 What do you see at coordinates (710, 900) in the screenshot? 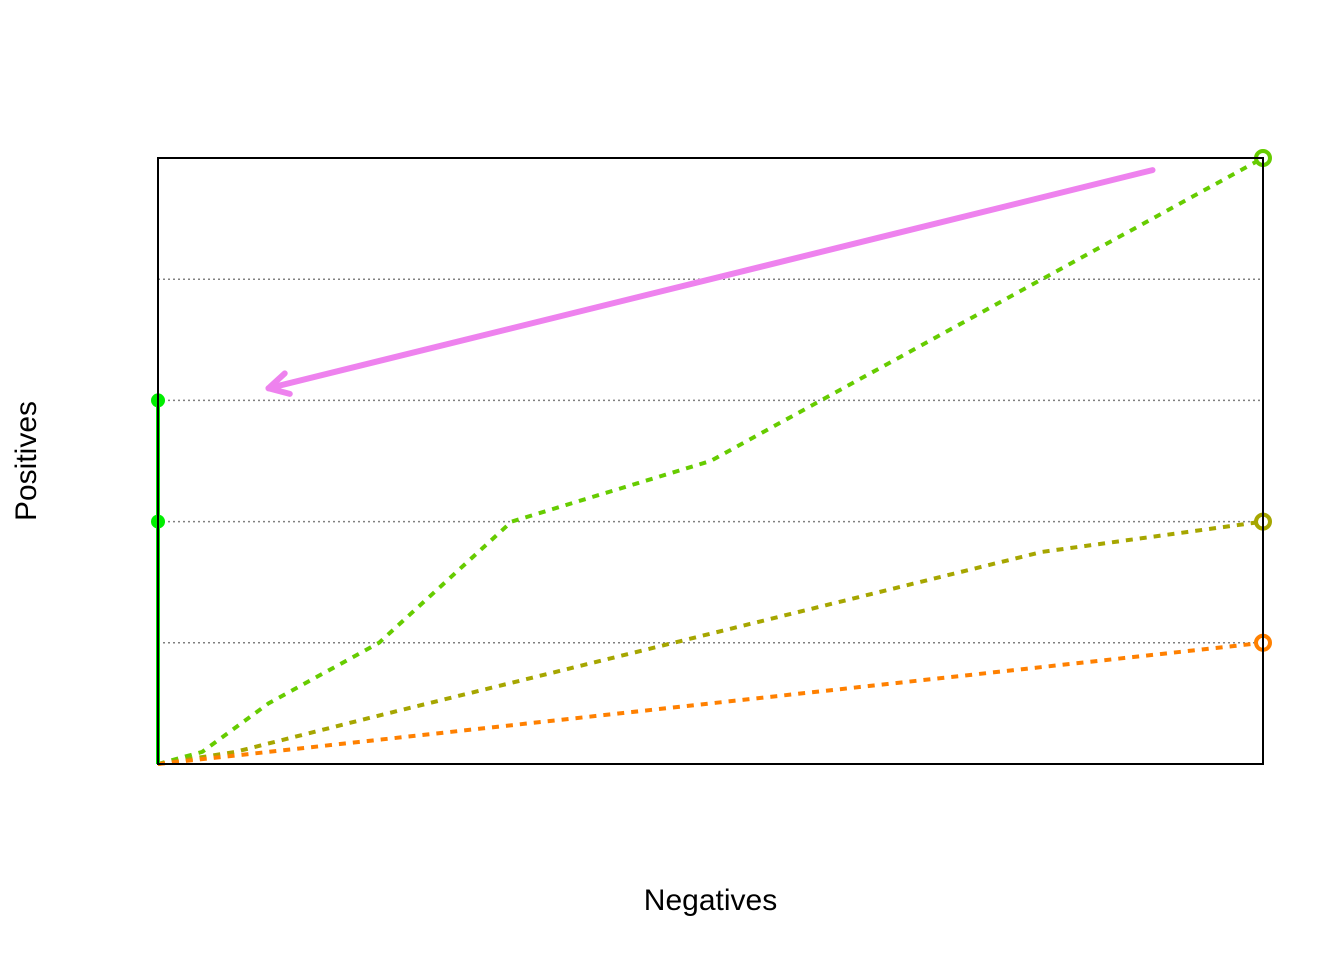
I see `x-axis-label: Negatives` at bounding box center [710, 900].